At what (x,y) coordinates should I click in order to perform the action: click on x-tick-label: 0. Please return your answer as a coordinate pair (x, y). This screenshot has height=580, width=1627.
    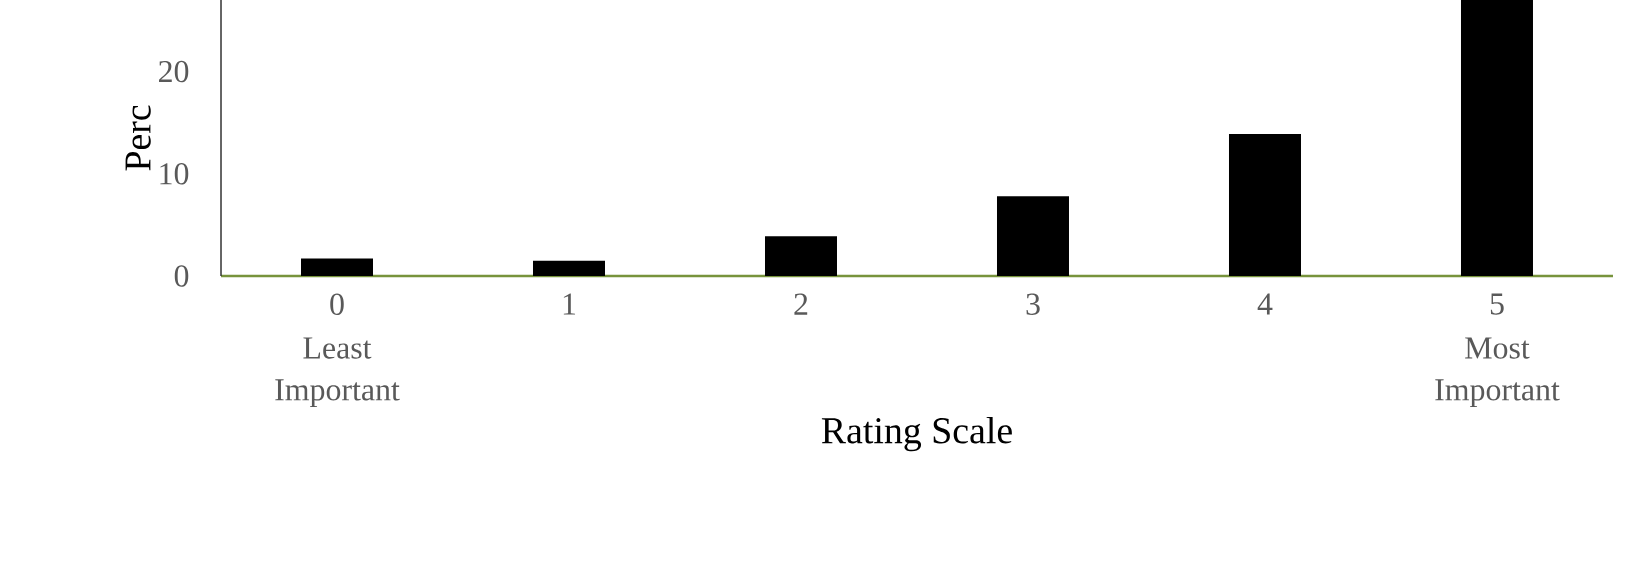
    Looking at the image, I should click on (337, 304).